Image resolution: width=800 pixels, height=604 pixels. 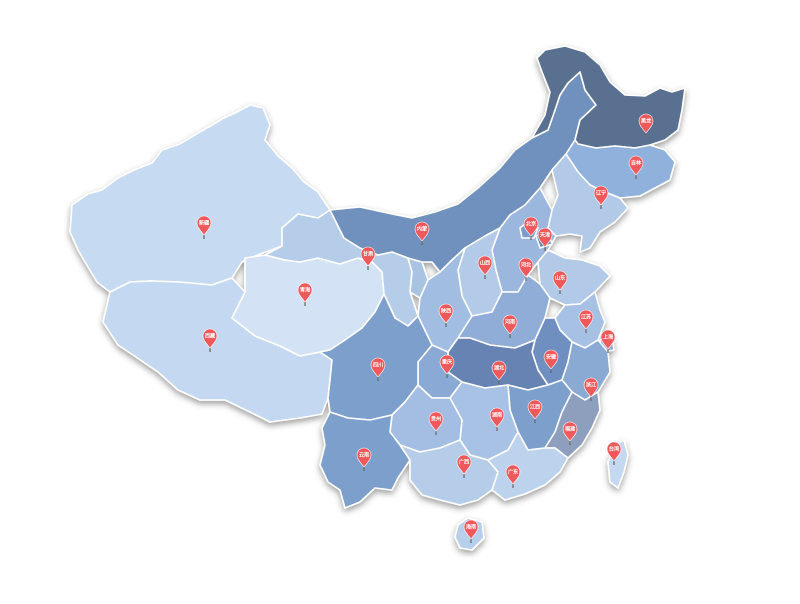 I want to click on marker-jilin: 吉林, so click(x=636, y=167).